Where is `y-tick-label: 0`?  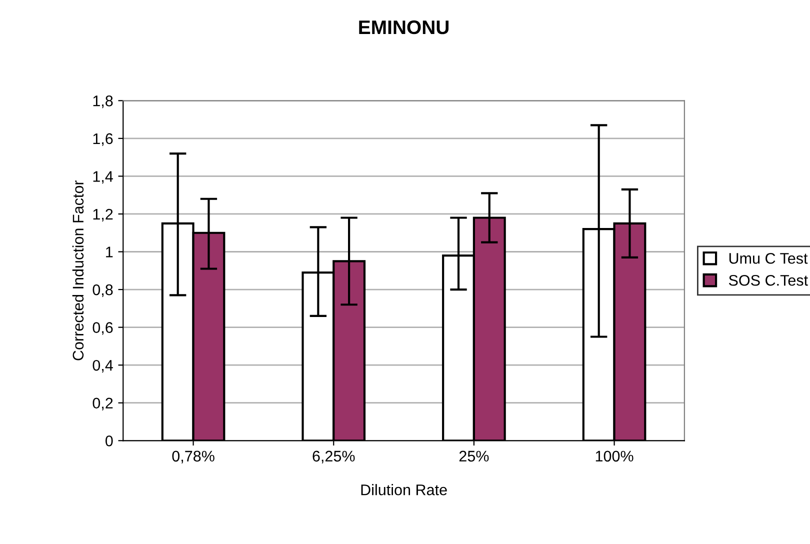
y-tick-label: 0 is located at coordinates (109, 441).